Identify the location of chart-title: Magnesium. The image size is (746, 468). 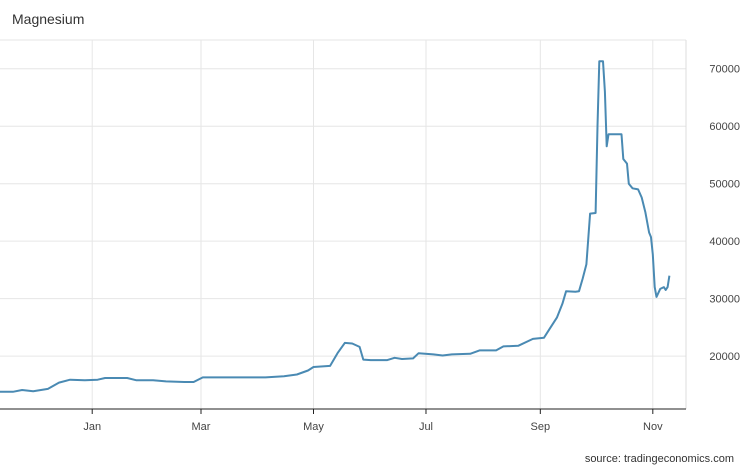
(48, 19).